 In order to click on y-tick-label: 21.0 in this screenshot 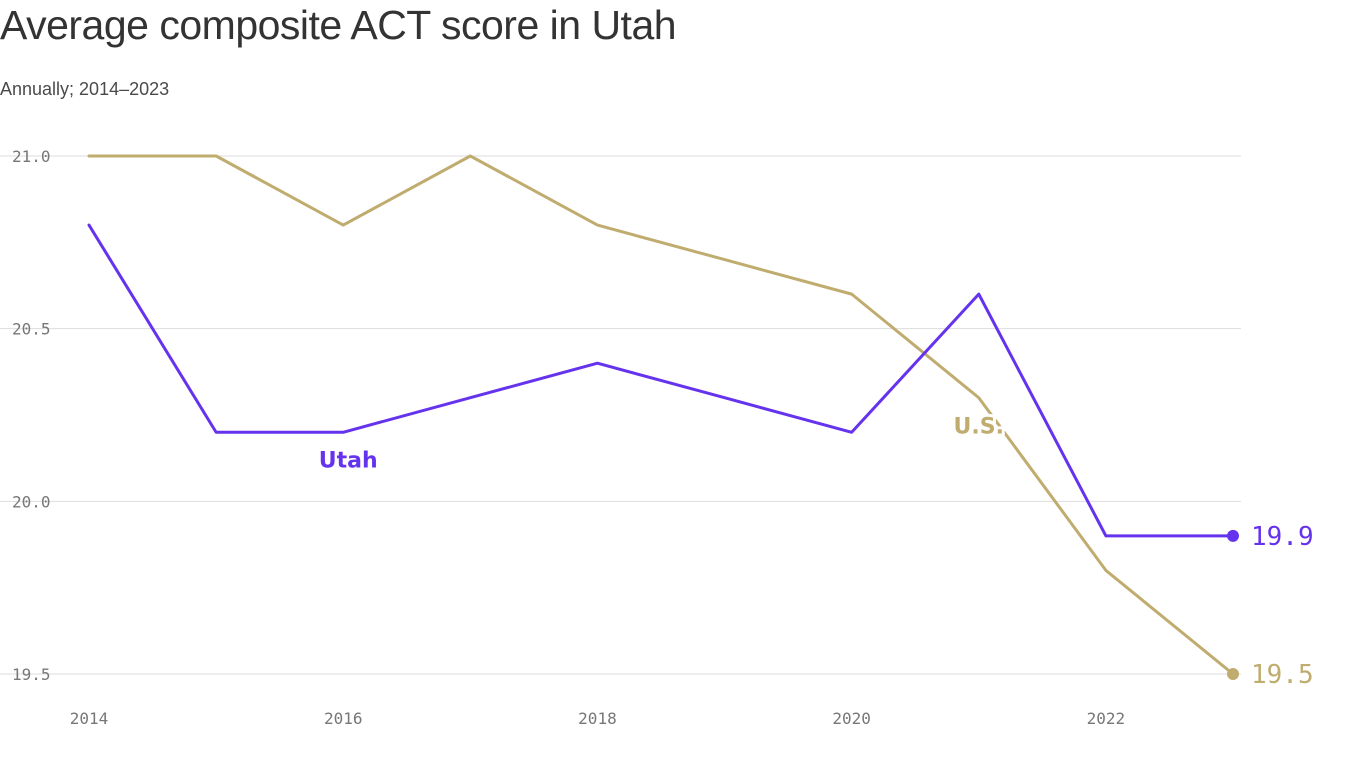, I will do `click(31, 156)`.